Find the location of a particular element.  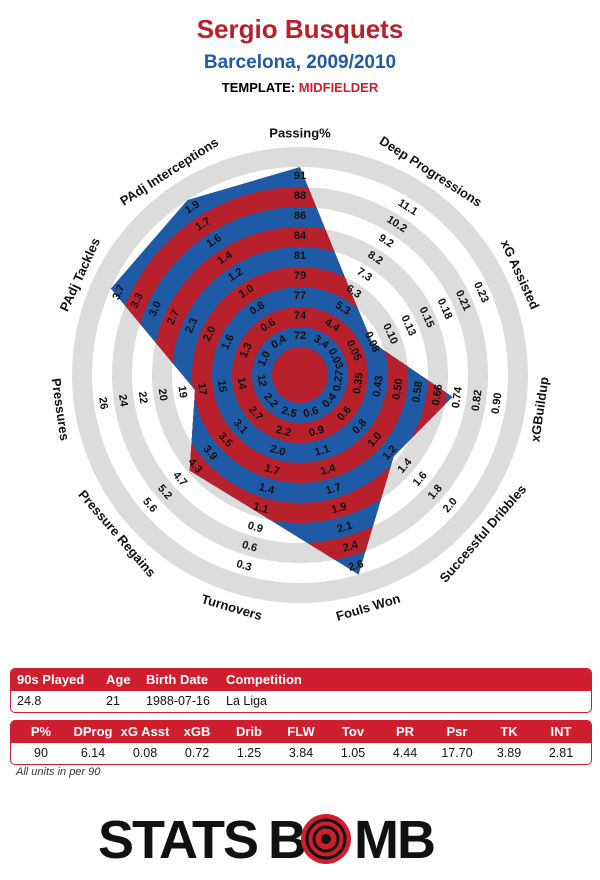

radar-metric-label: Passing% is located at coordinates (300, 133).